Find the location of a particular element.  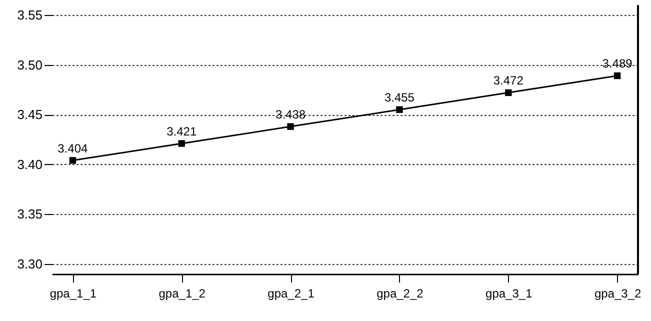

y-tick-label: 3.45 is located at coordinates (29, 114).